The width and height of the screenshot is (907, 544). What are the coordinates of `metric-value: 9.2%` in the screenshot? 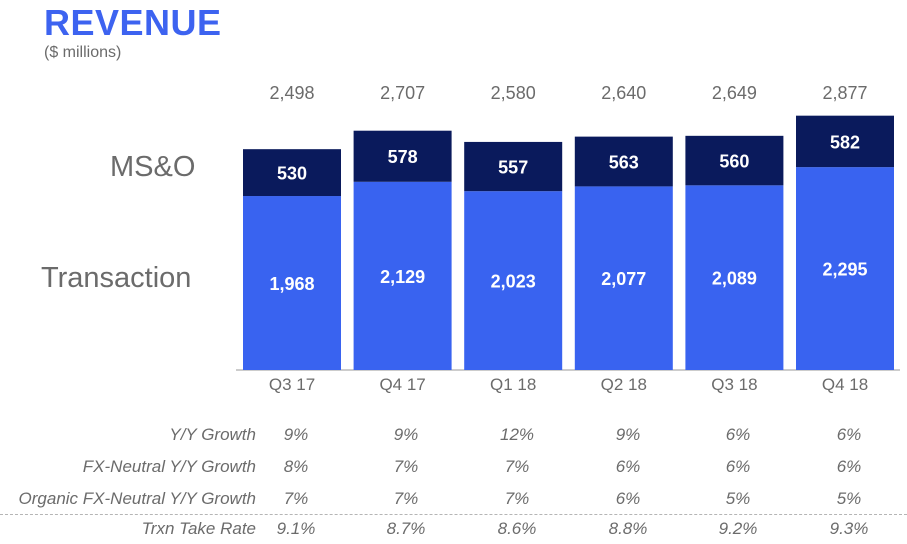 It's located at (738, 528).